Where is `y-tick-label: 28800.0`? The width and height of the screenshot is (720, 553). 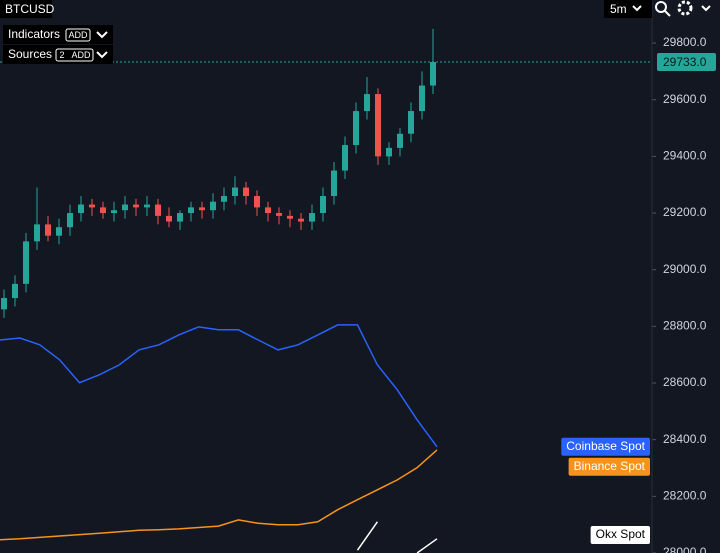 y-tick-label: 28800.0 is located at coordinates (685, 326).